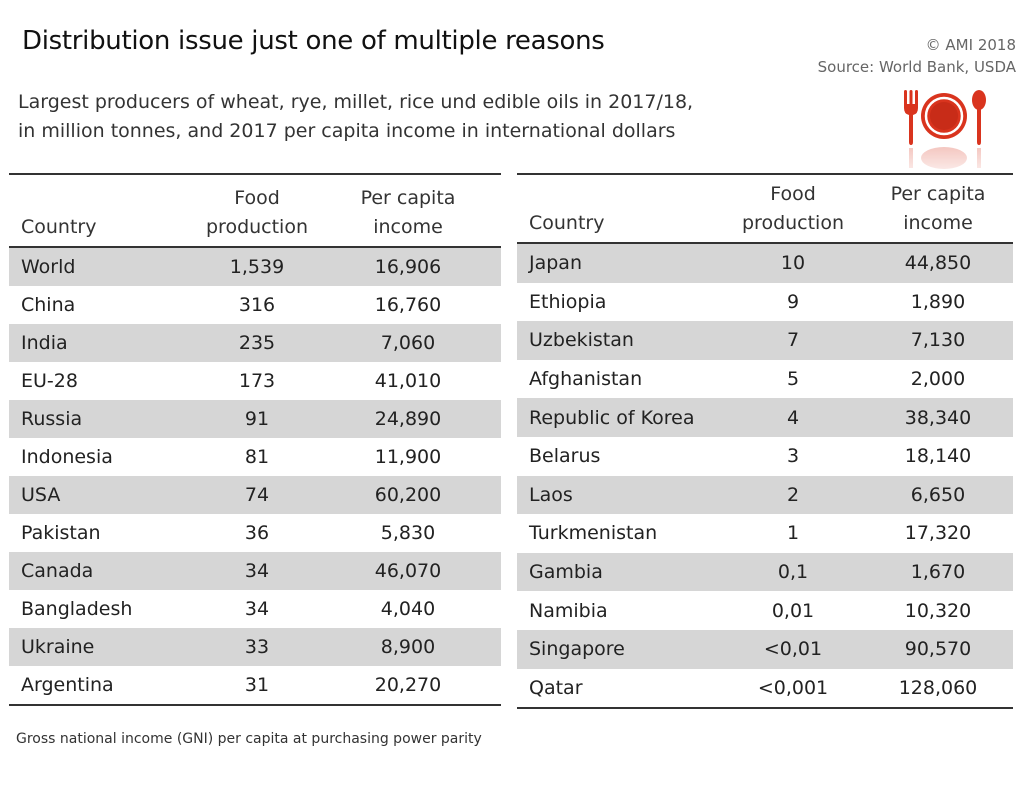 The image size is (1024, 792). Describe the element at coordinates (566, 572) in the screenshot. I see `cell-country: Gambia` at that location.